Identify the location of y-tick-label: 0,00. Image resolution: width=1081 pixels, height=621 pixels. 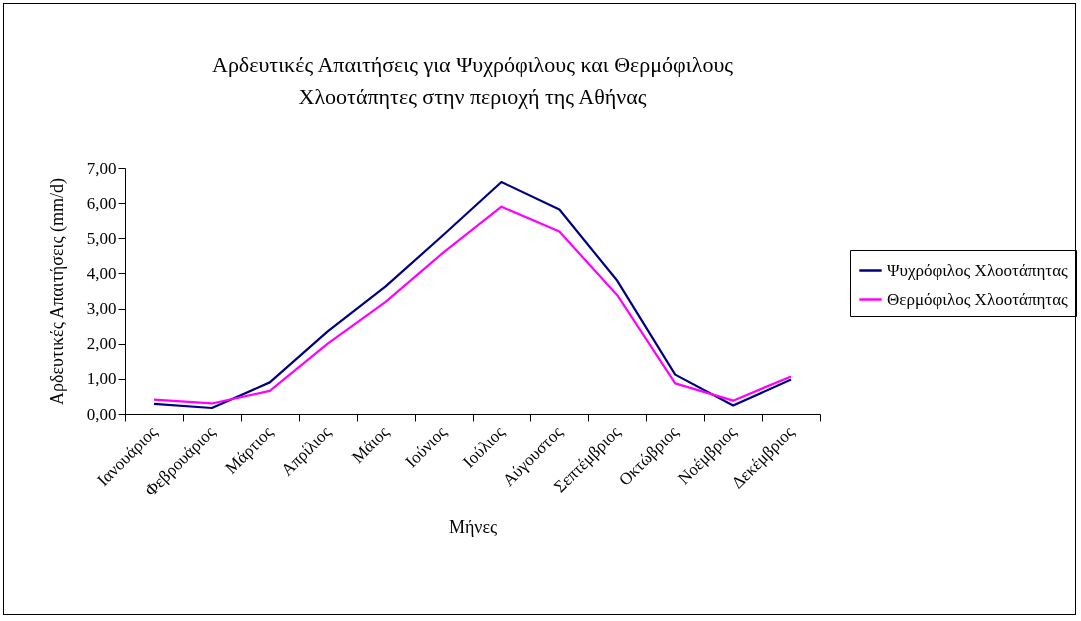
(101, 414).